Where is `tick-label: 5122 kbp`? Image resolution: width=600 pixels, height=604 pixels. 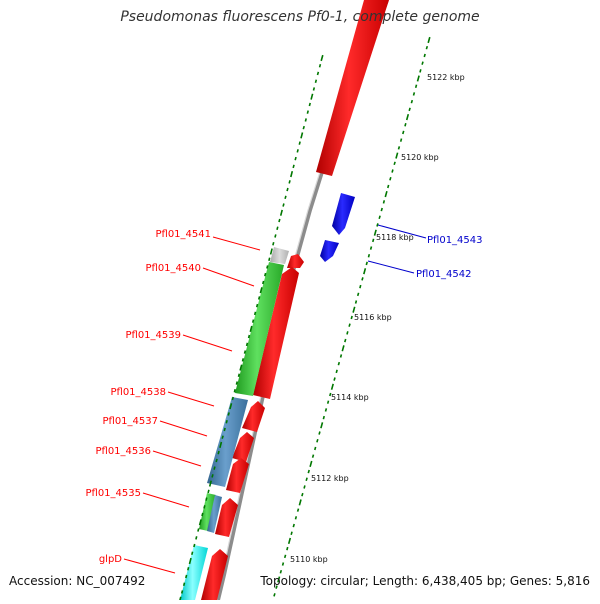
tick-label: 5122 kbp is located at coordinates (446, 77).